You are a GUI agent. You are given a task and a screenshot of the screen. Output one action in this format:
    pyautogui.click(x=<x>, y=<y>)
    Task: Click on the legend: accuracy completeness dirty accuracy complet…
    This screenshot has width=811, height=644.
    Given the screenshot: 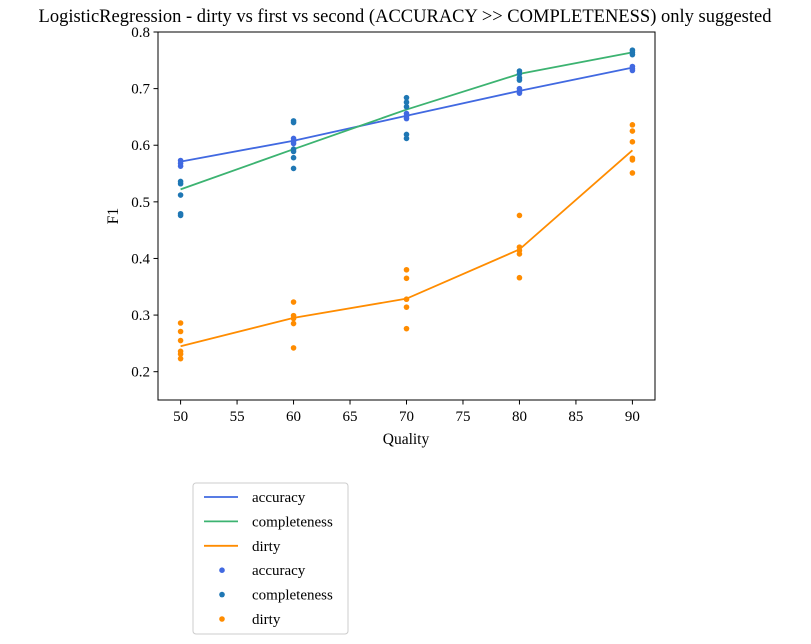 What is the action you would take?
    pyautogui.click(x=270, y=558)
    